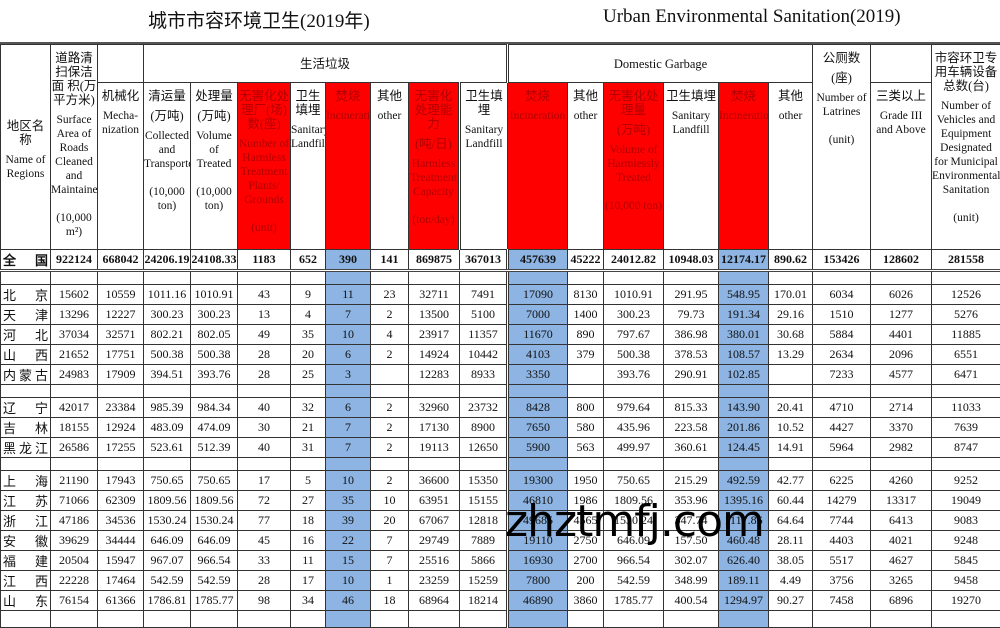 The height and width of the screenshot is (628, 1000). What do you see at coordinates (484, 335) in the screenshot?
I see `cell: 11357` at bounding box center [484, 335].